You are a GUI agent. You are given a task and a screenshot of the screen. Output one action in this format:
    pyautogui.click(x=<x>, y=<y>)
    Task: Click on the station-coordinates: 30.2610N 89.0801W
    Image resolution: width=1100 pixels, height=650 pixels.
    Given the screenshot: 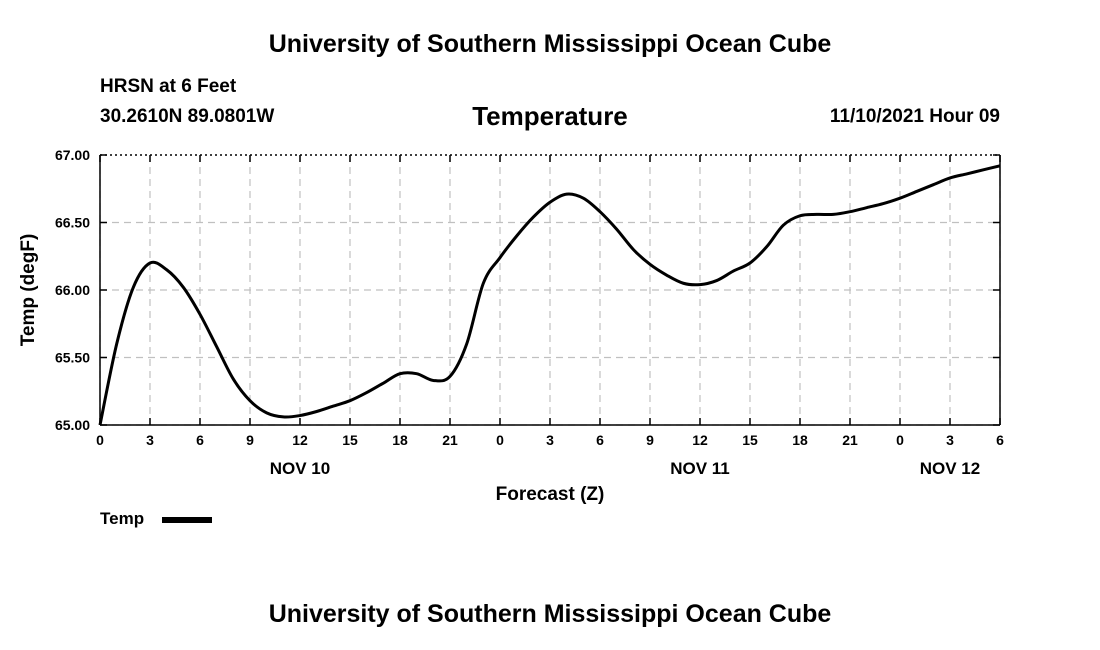 What is the action you would take?
    pyautogui.click(x=187, y=116)
    